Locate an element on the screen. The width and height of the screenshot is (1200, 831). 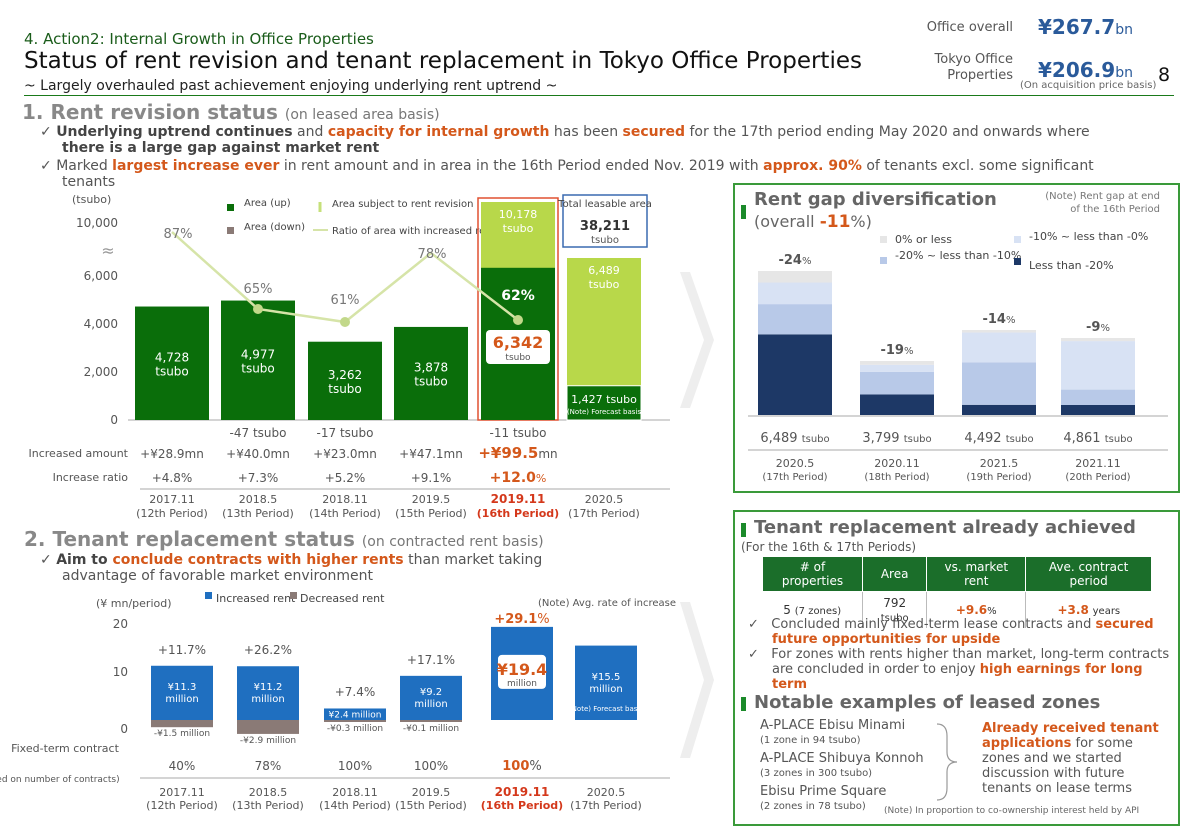
fixed-label-1: Fixed-term contract is located at coordinates (65, 748).